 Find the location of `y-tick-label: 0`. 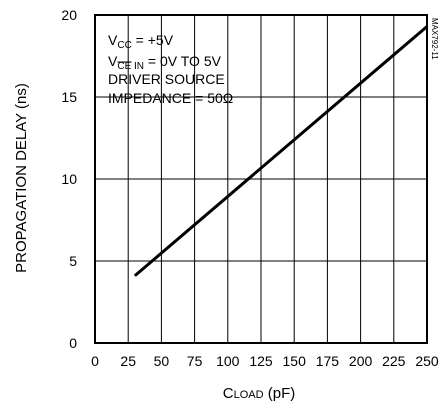

y-tick-label: 0 is located at coordinates (73, 343).